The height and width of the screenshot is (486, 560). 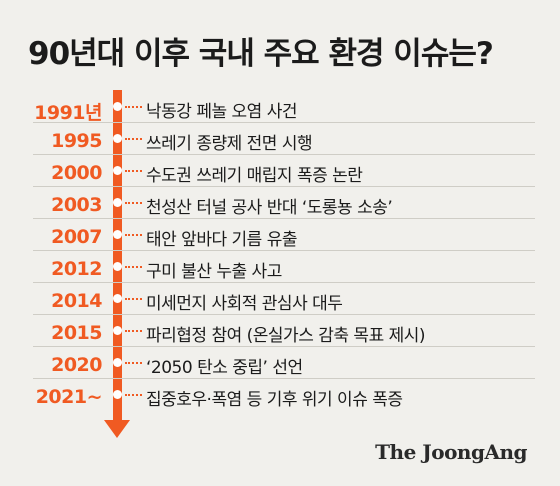 What do you see at coordinates (254, 176) in the screenshot?
I see `timeline-event: 수도권 쓰레기 매립지 폭증 논란` at bounding box center [254, 176].